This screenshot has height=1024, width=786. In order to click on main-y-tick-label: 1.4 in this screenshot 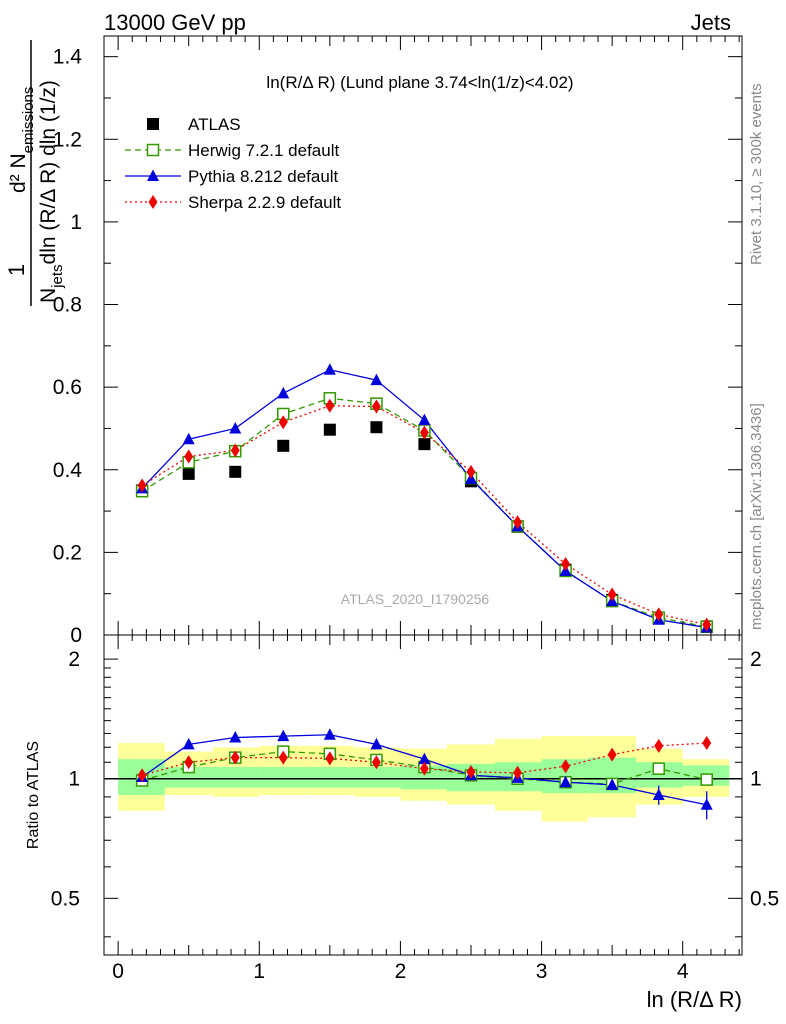, I will do `click(68, 57)`.